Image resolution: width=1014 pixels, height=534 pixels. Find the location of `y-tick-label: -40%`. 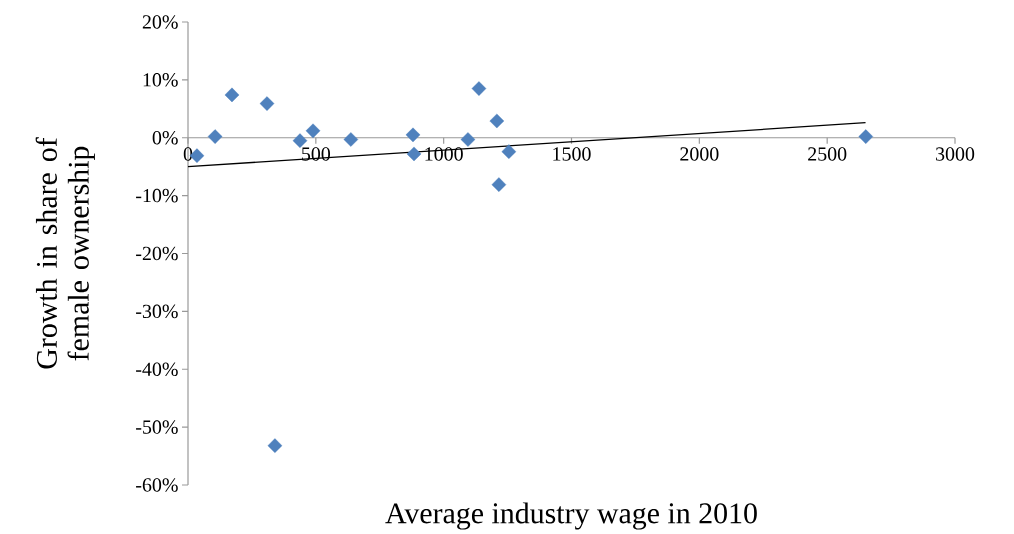

y-tick-label: -40% is located at coordinates (157, 369).